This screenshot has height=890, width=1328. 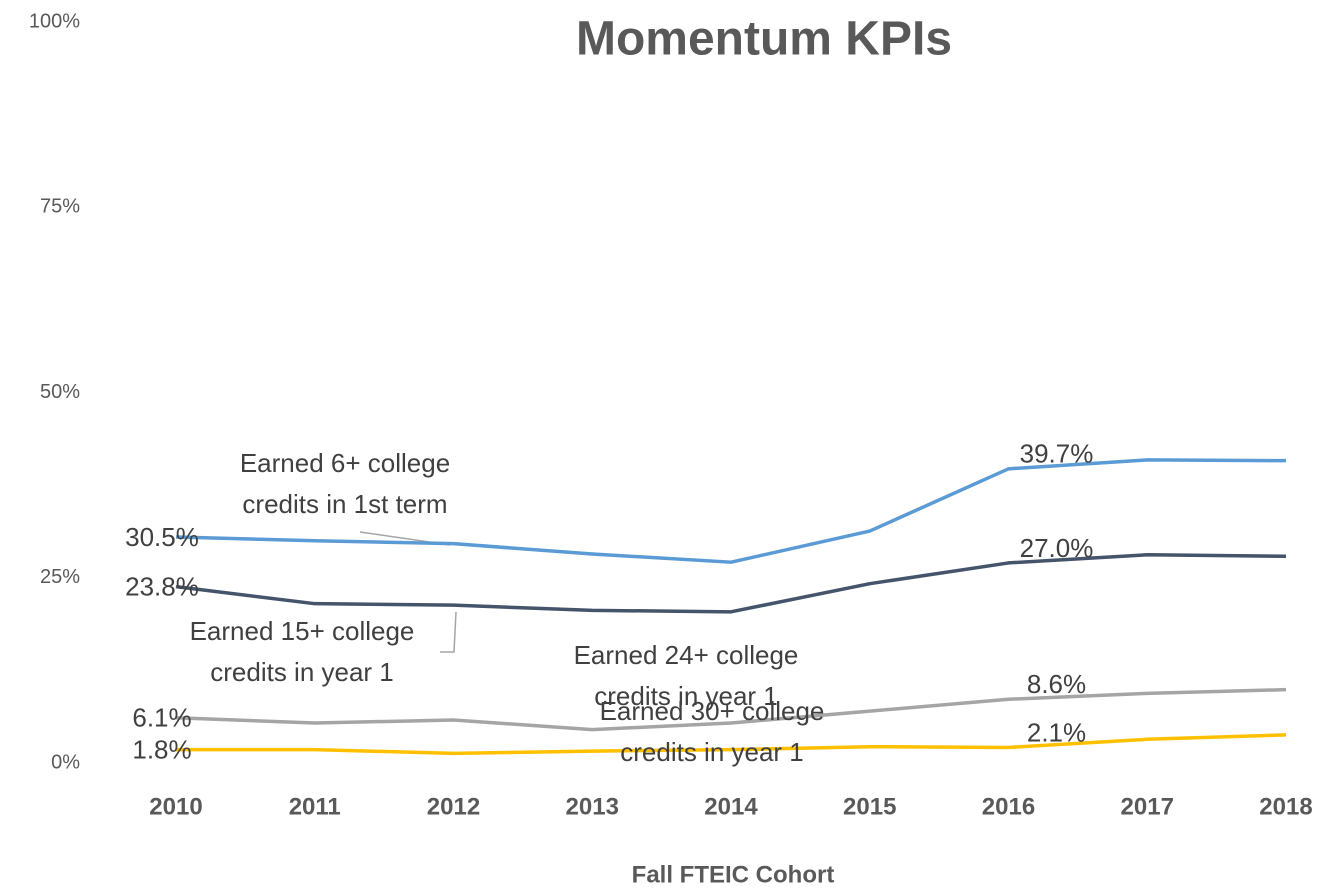 I want to click on x-tick-label: 2017, so click(x=1147, y=806).